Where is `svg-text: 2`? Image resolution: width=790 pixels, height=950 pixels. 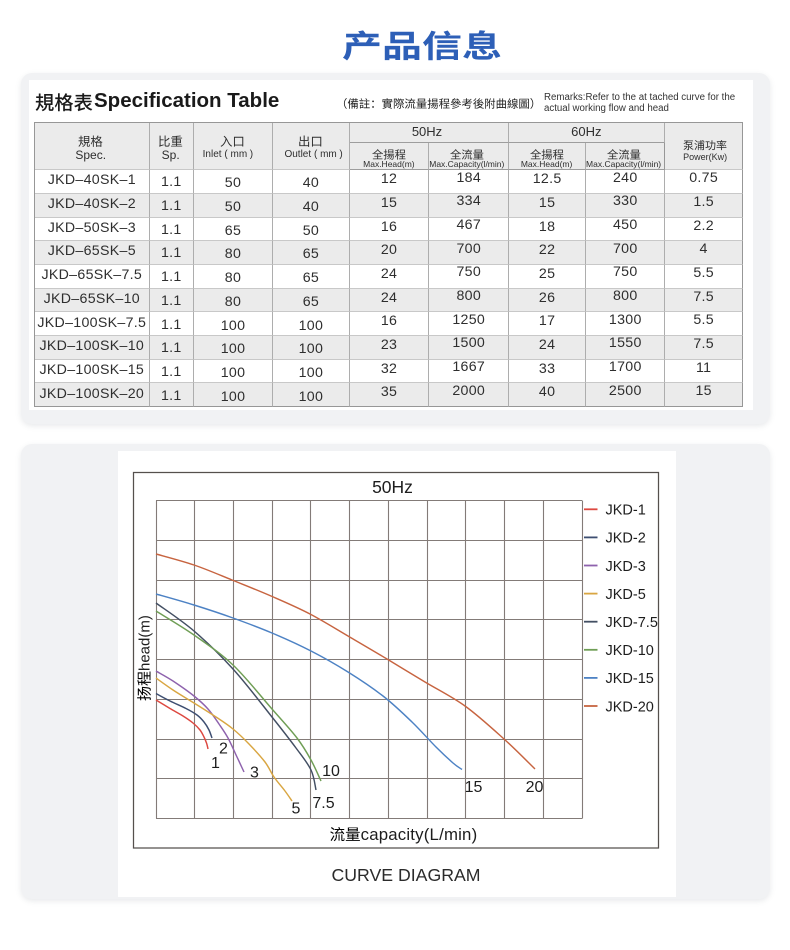 svg-text: 2 is located at coordinates (223, 749).